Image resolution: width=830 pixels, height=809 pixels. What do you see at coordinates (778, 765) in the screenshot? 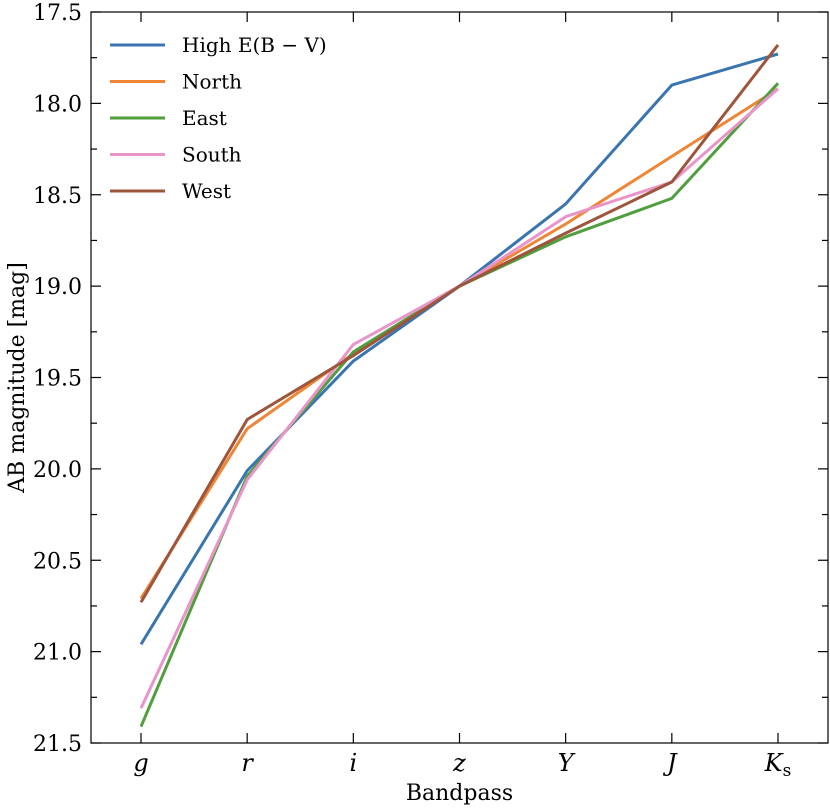
I see `x-tick-label: Ks` at bounding box center [778, 765].